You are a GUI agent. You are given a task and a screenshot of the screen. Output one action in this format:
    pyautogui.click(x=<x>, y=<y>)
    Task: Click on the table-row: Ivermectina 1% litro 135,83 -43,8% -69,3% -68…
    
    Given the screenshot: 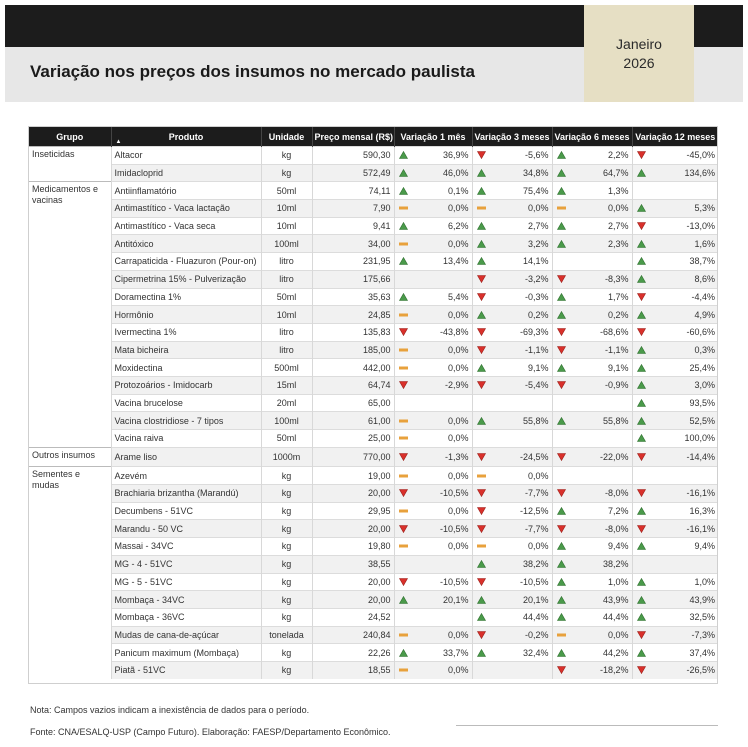 What is the action you would take?
    pyautogui.click(x=373, y=332)
    